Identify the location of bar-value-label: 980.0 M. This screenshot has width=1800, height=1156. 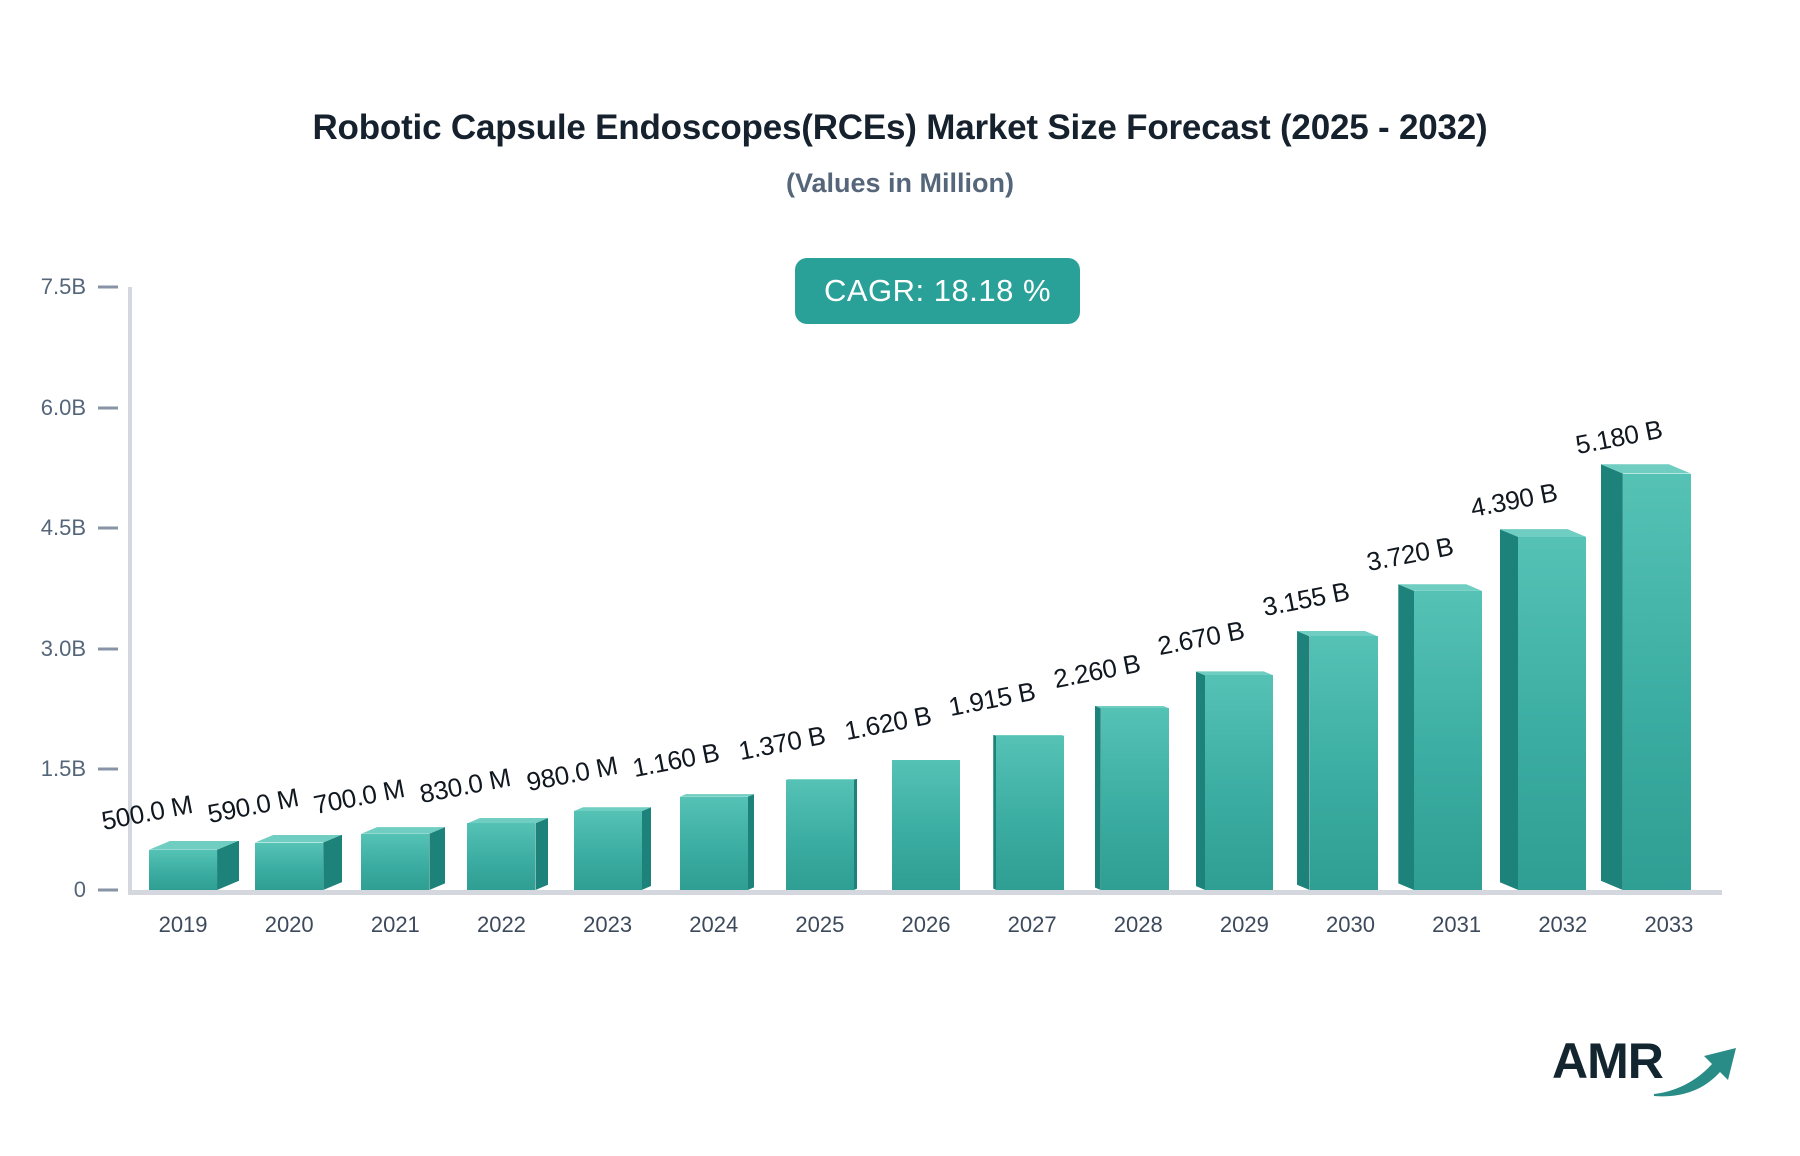
(571, 774).